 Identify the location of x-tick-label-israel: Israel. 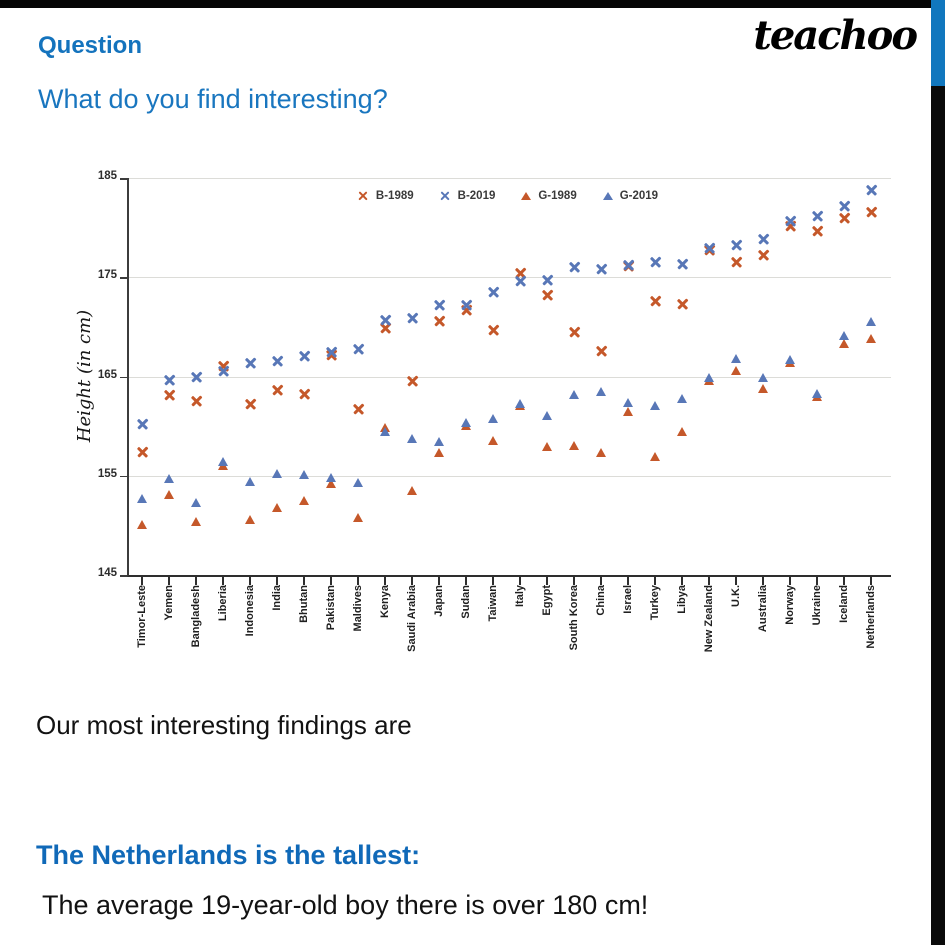
(628, 599).